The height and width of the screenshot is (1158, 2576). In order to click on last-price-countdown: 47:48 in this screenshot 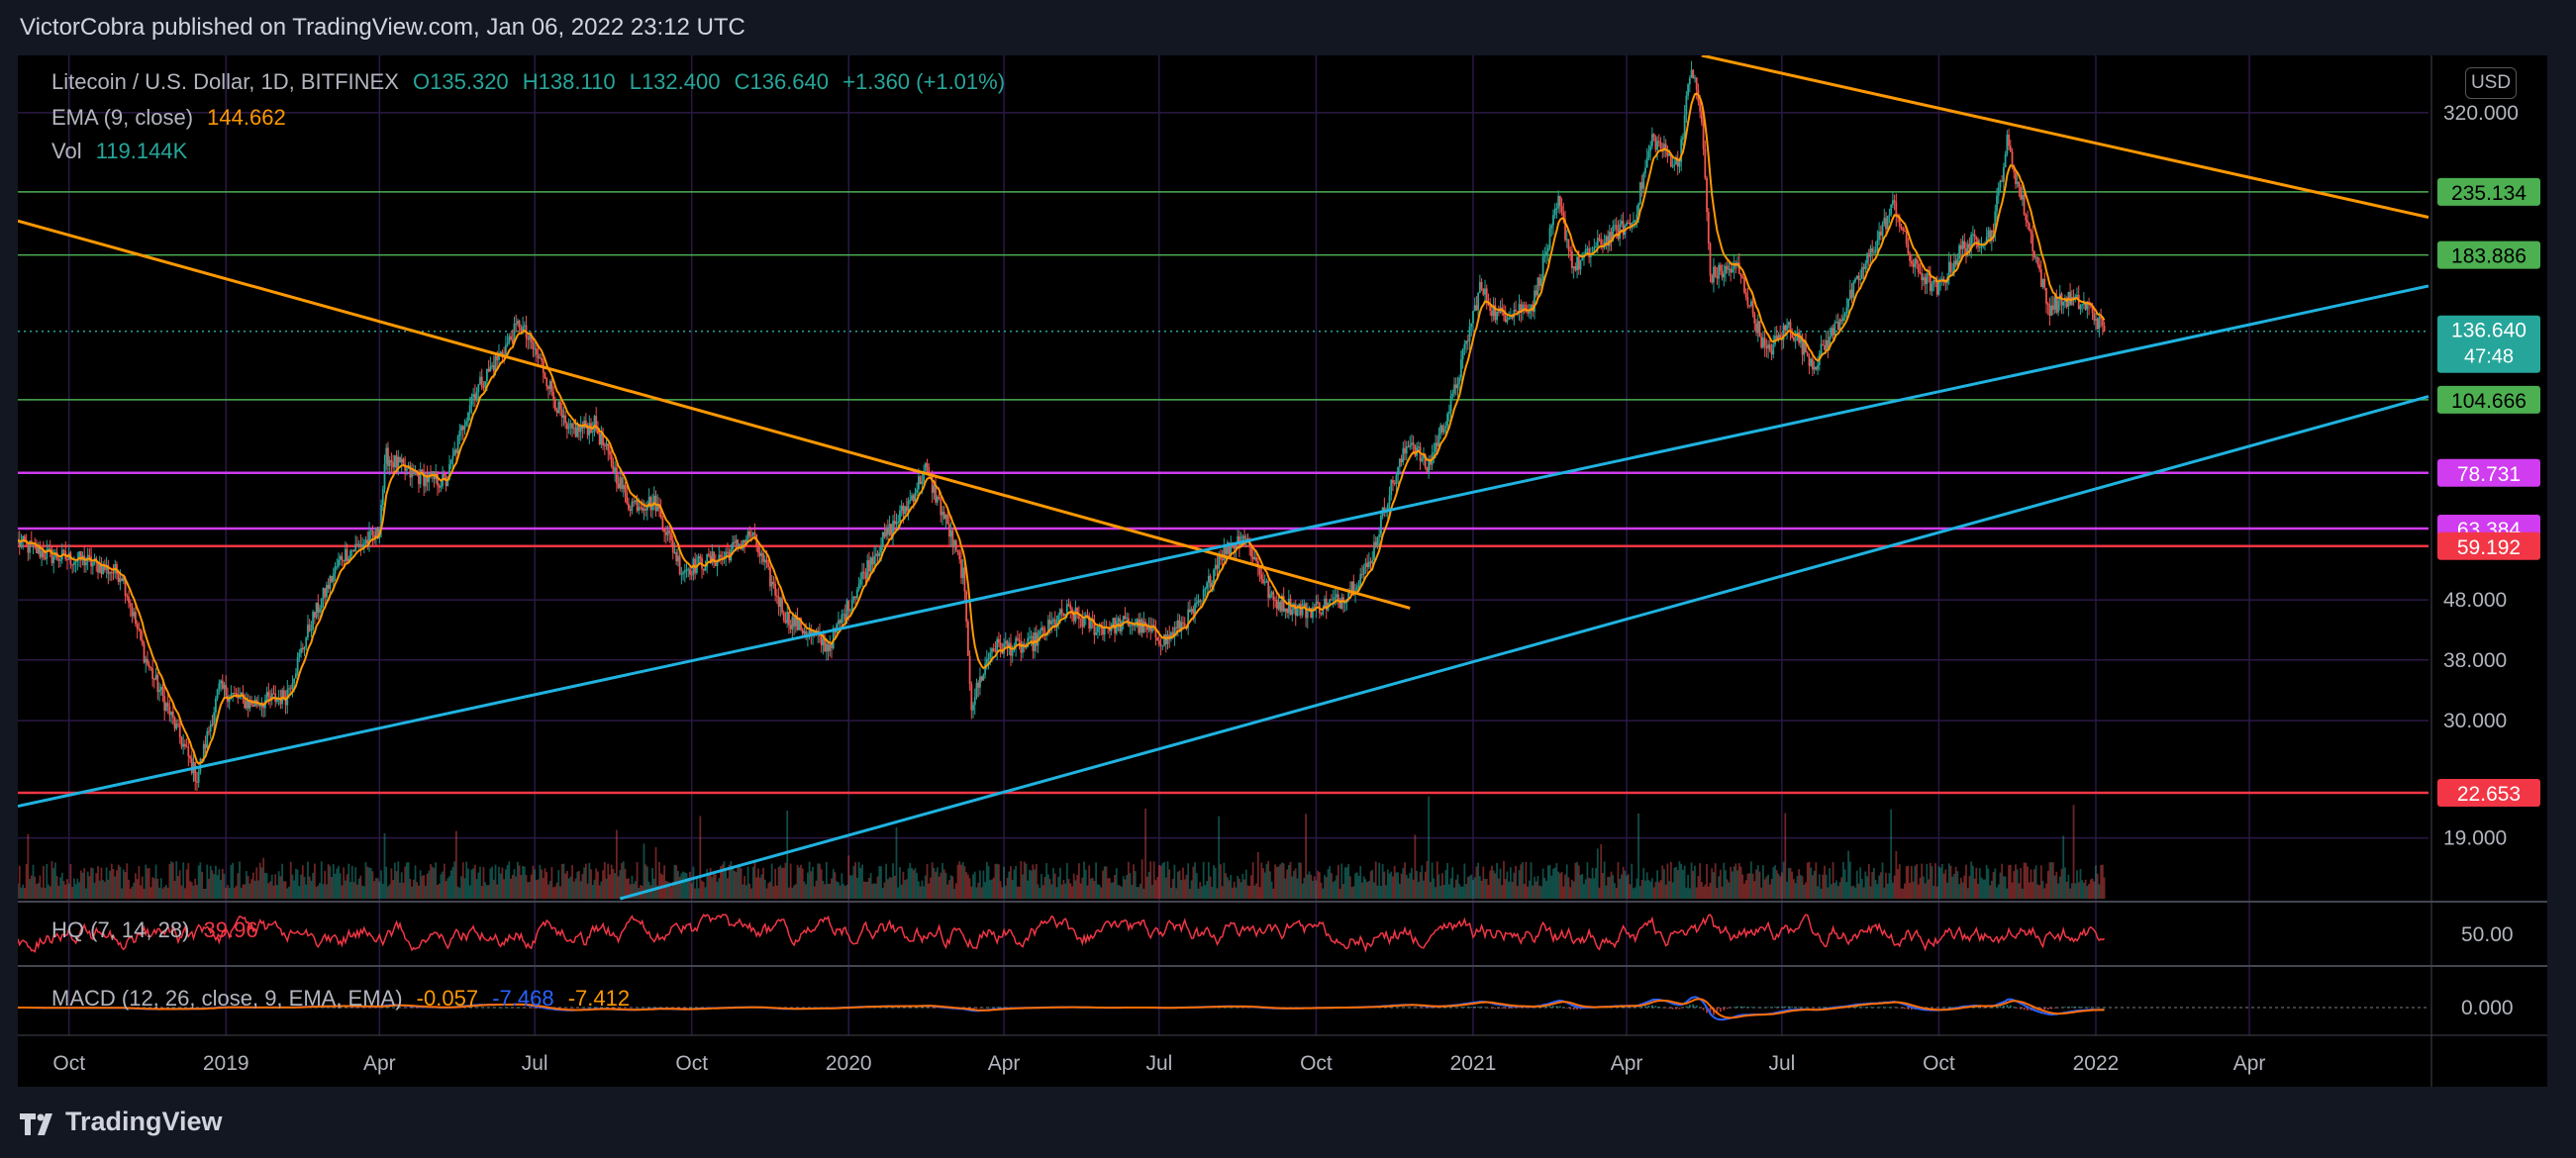, I will do `click(2489, 357)`.